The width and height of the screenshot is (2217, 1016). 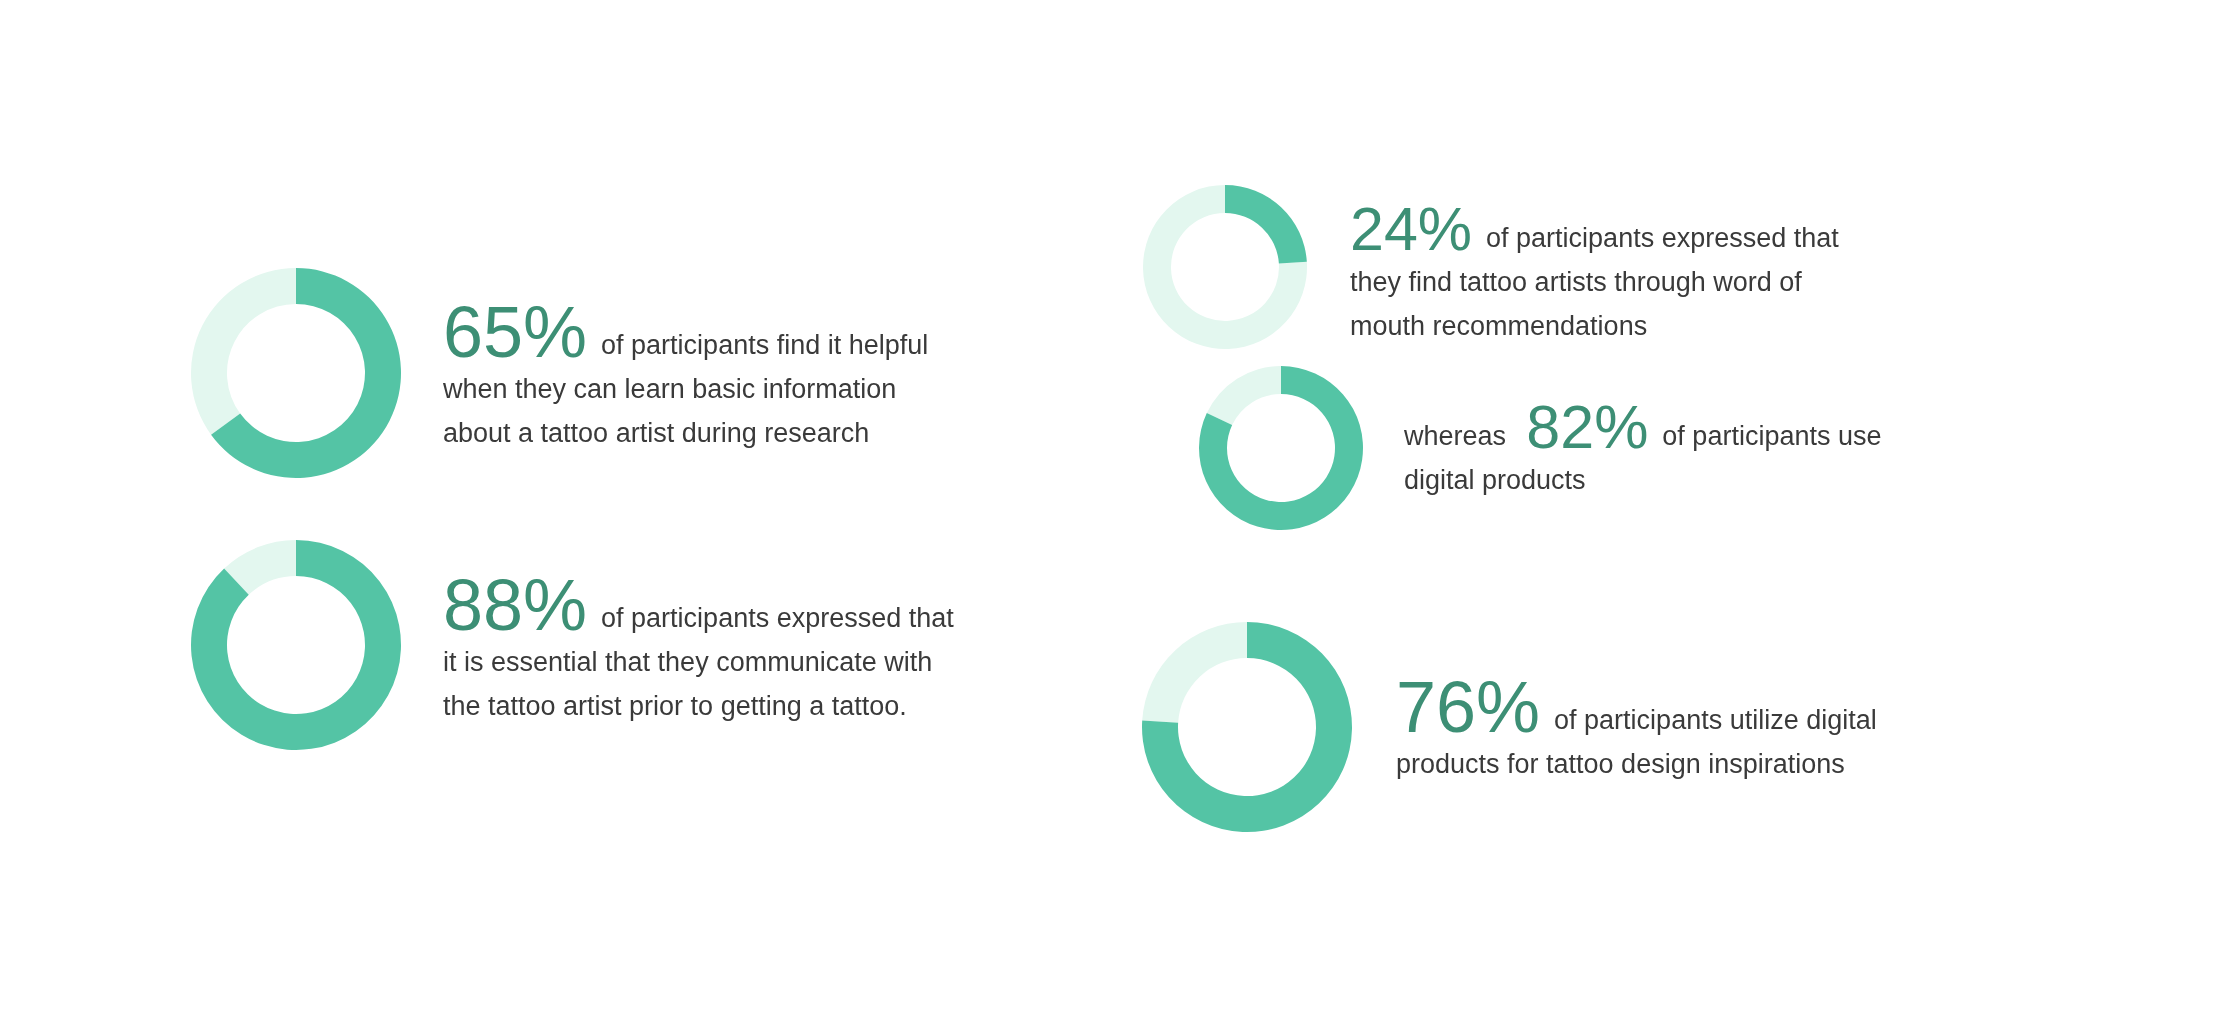 What do you see at coordinates (656, 433) in the screenshot?
I see `text: about a tattoo artist during research` at bounding box center [656, 433].